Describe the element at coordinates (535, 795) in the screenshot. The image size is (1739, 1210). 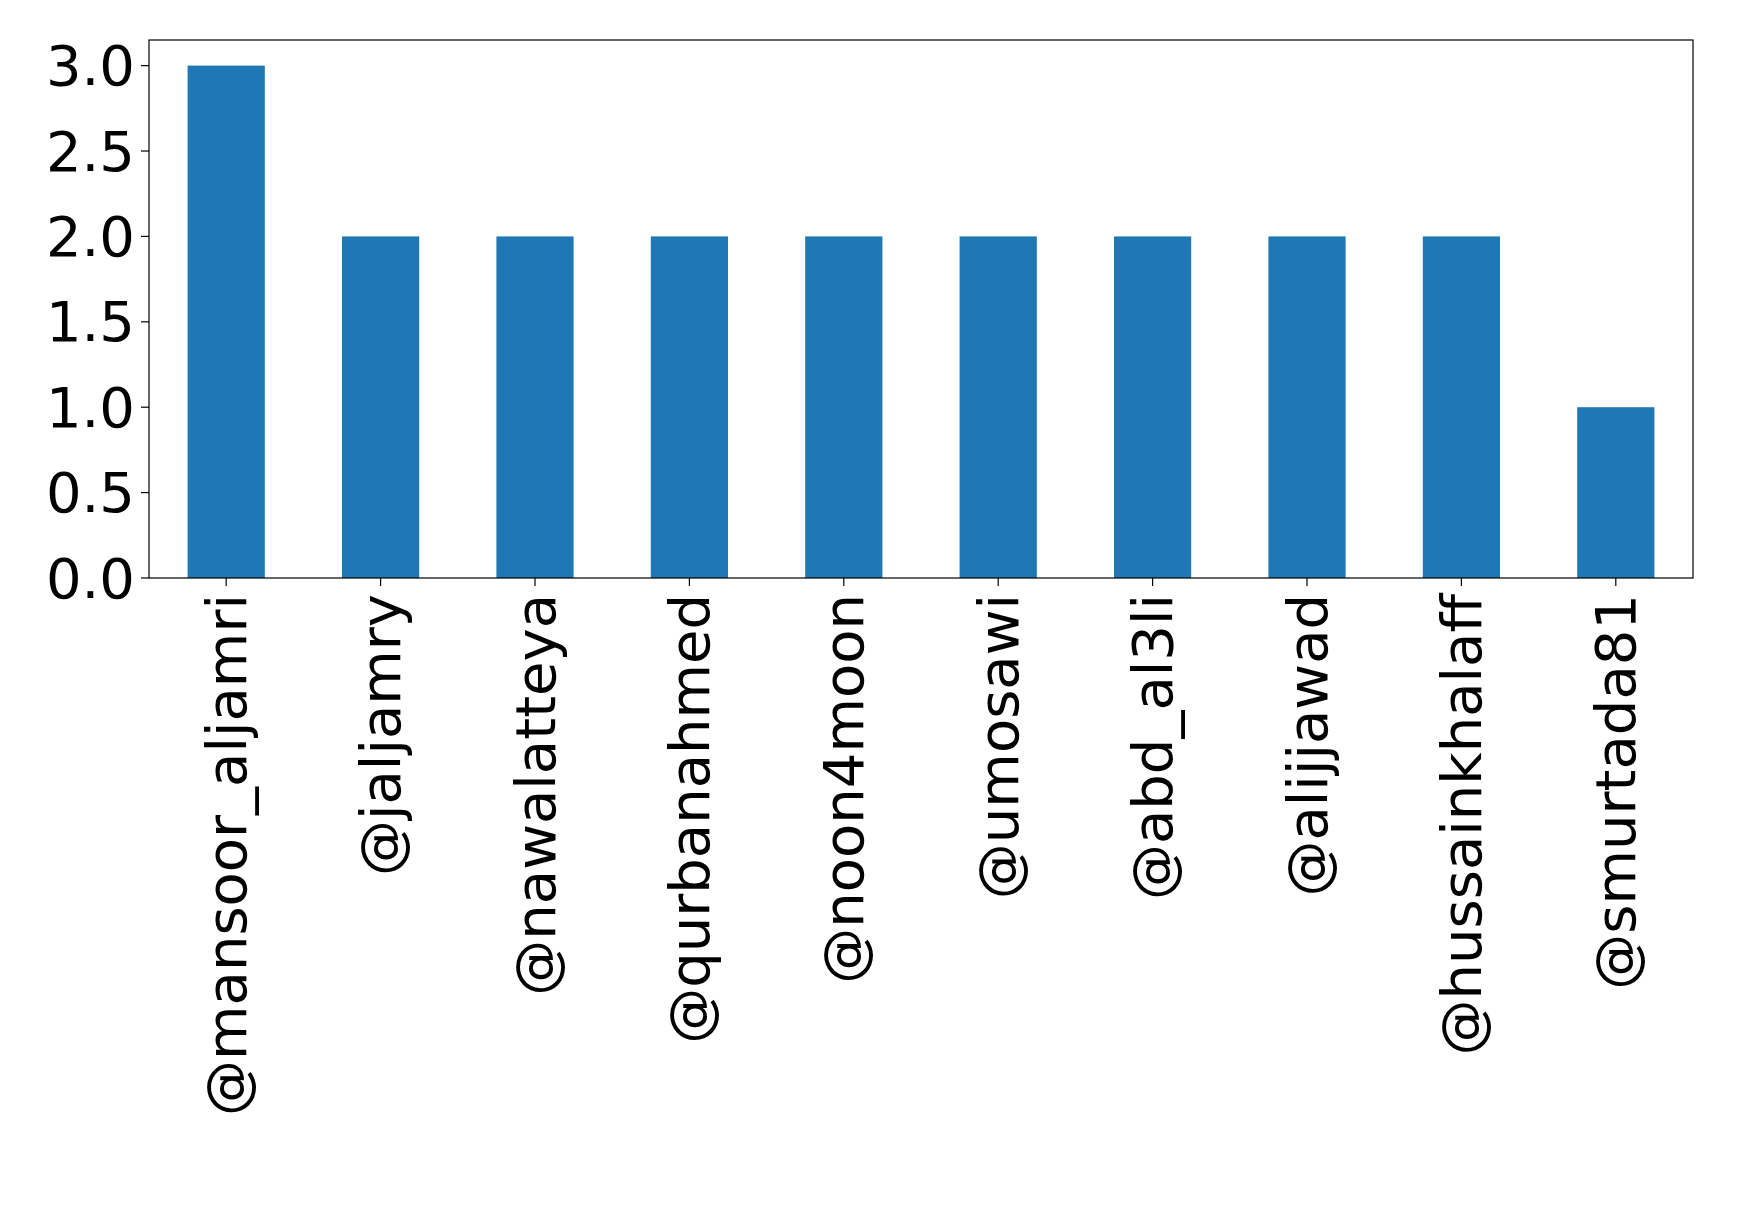
I see `x-tick-label: @nawalatteya` at that location.